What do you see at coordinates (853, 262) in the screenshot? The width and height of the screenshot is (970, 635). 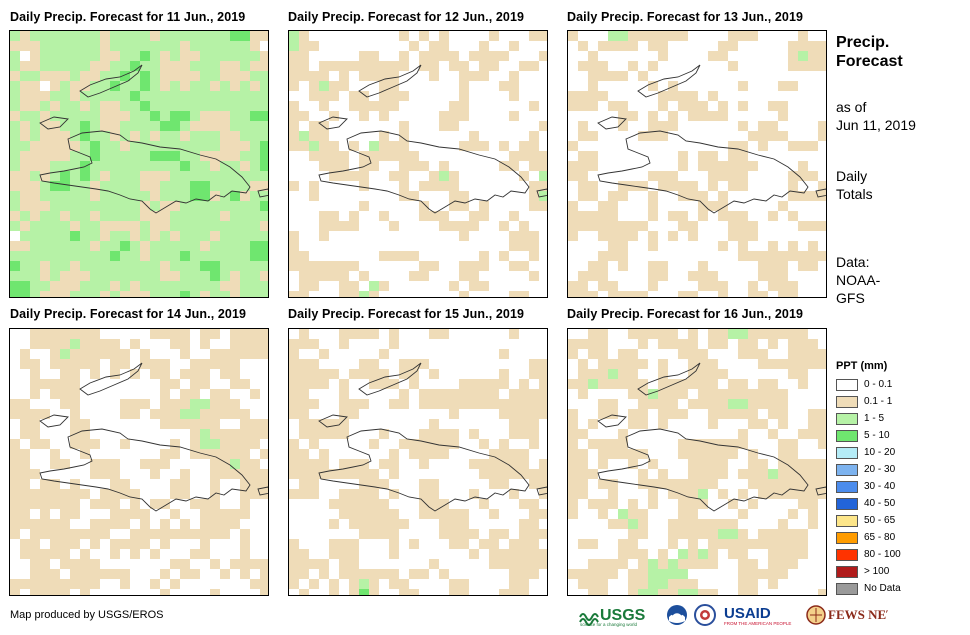 I see `data-source-line1: Data:` at bounding box center [853, 262].